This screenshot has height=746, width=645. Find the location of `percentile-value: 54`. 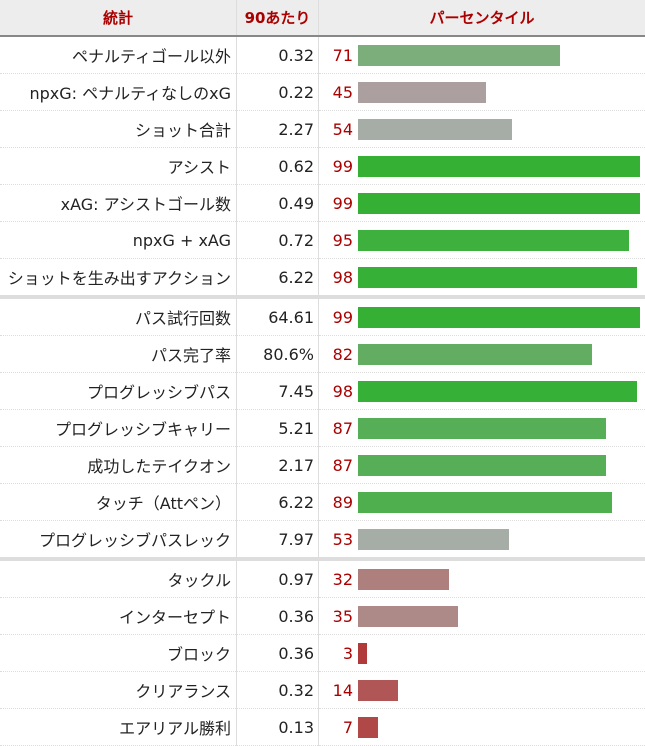

percentile-value: 54 is located at coordinates (336, 129).